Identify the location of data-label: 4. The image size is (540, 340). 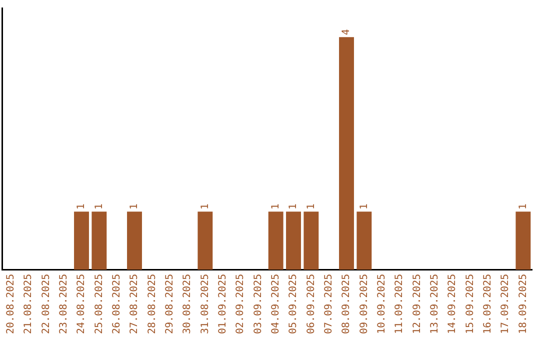
(346, 32).